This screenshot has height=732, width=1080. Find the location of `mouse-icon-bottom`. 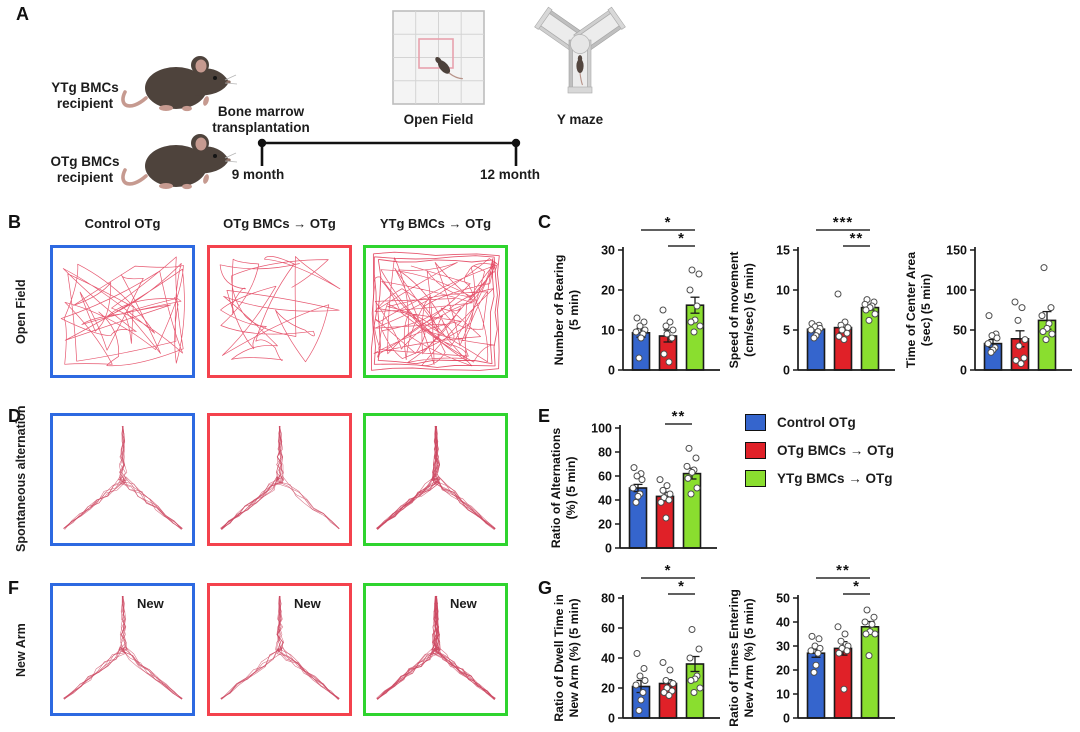

mouse-icon-bottom is located at coordinates (179, 162).